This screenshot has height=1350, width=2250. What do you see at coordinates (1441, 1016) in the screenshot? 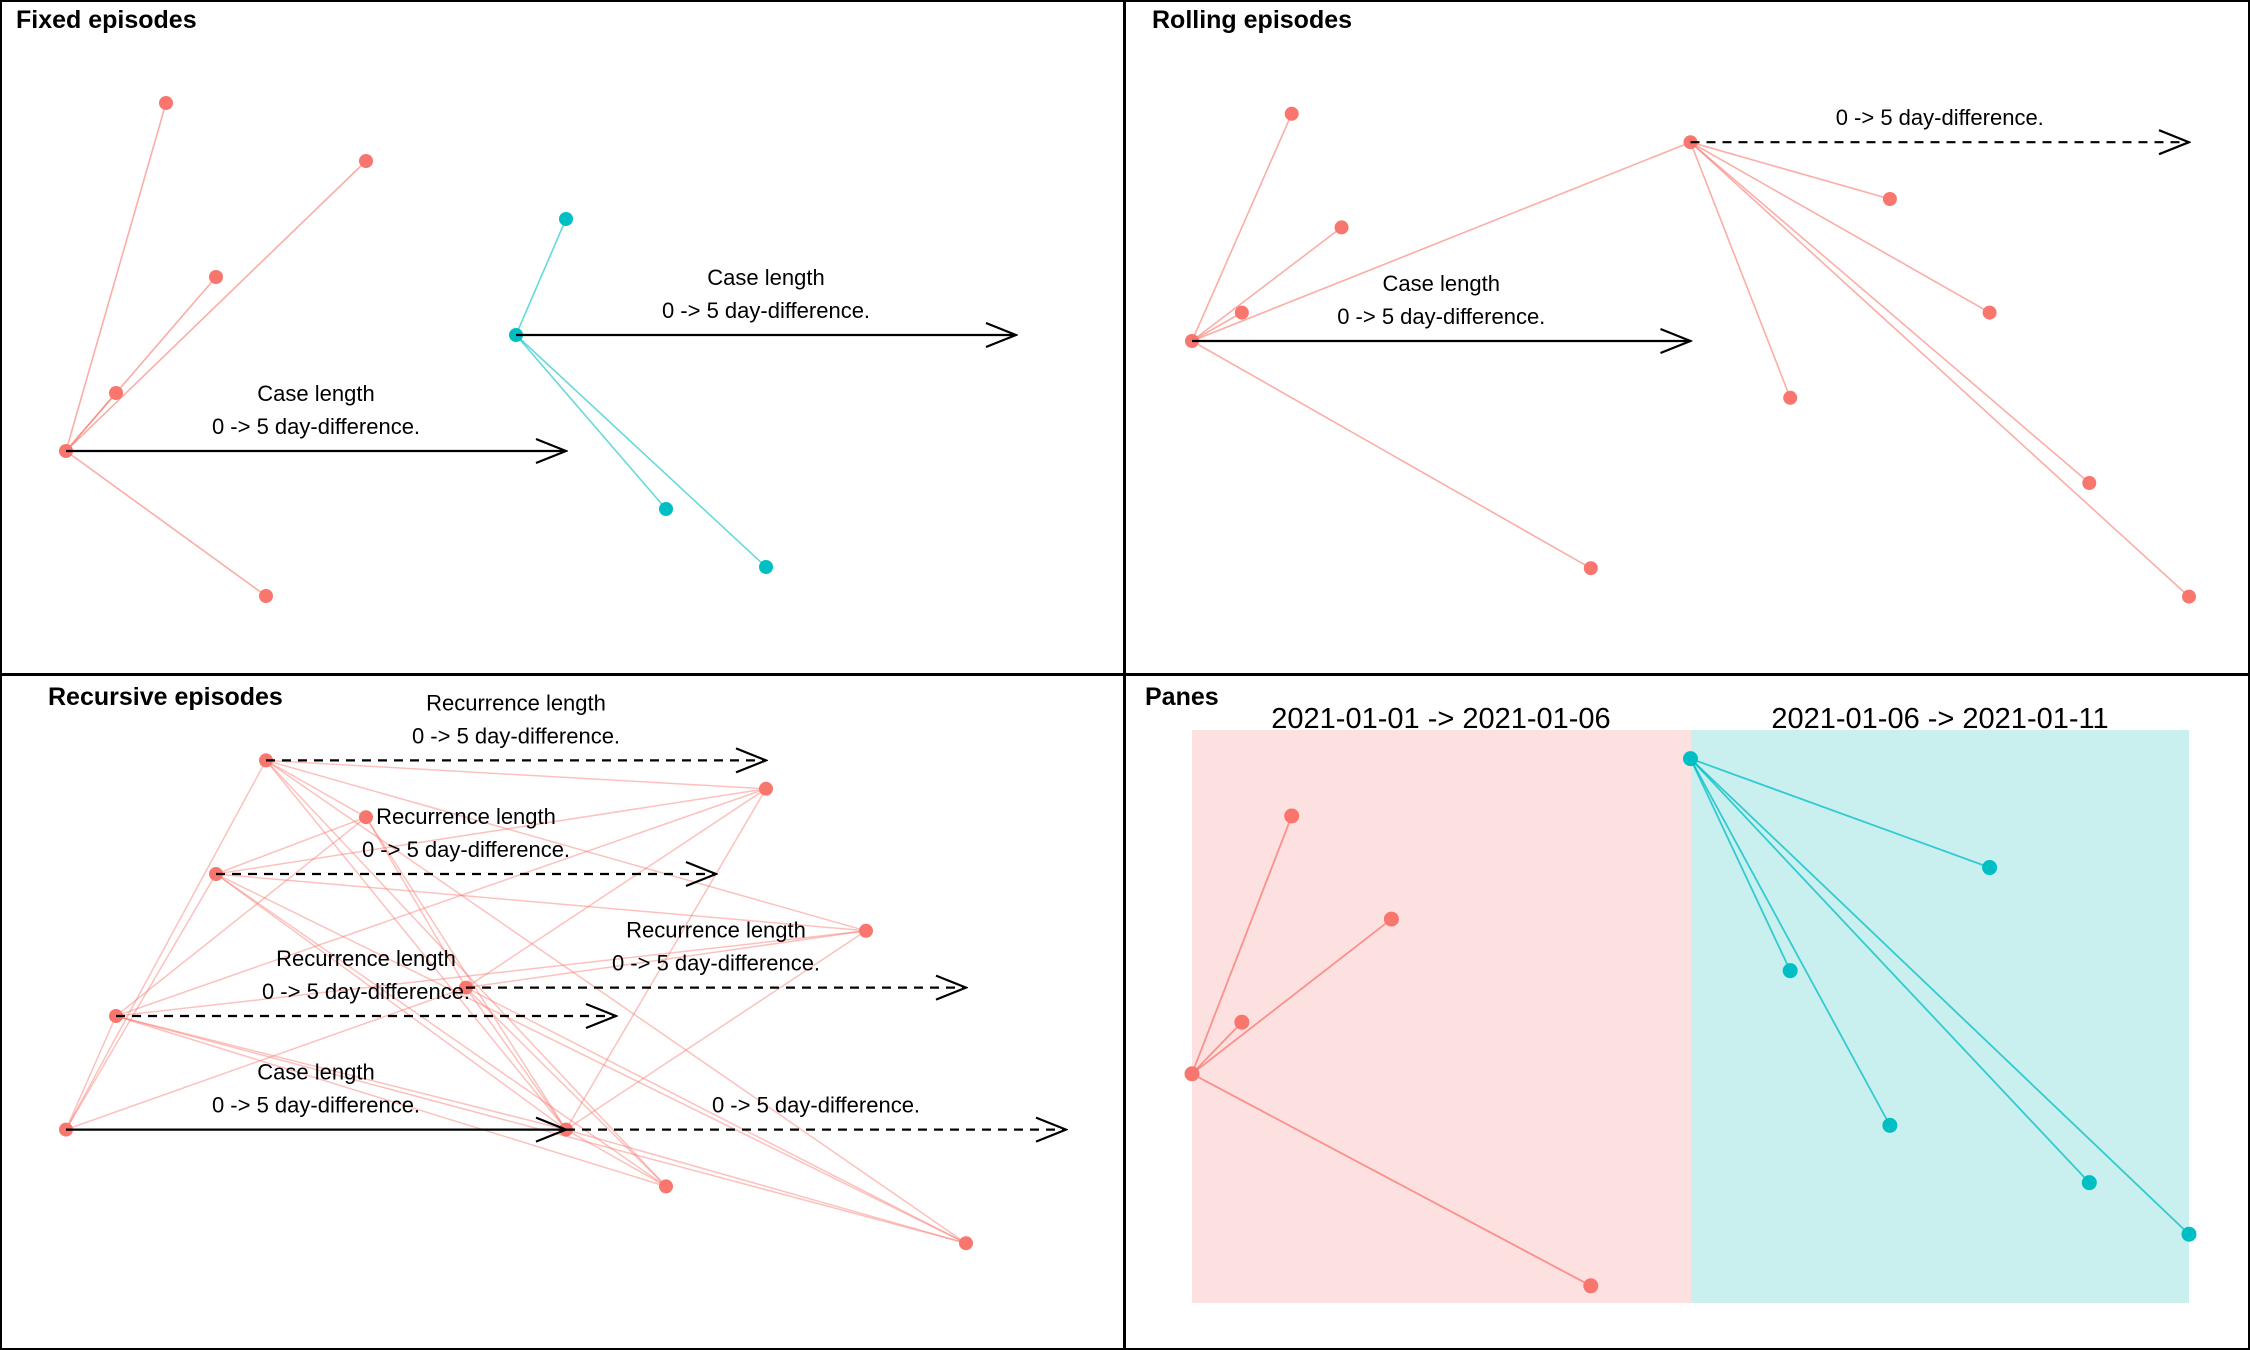
I see `pane-1-background` at bounding box center [1441, 1016].